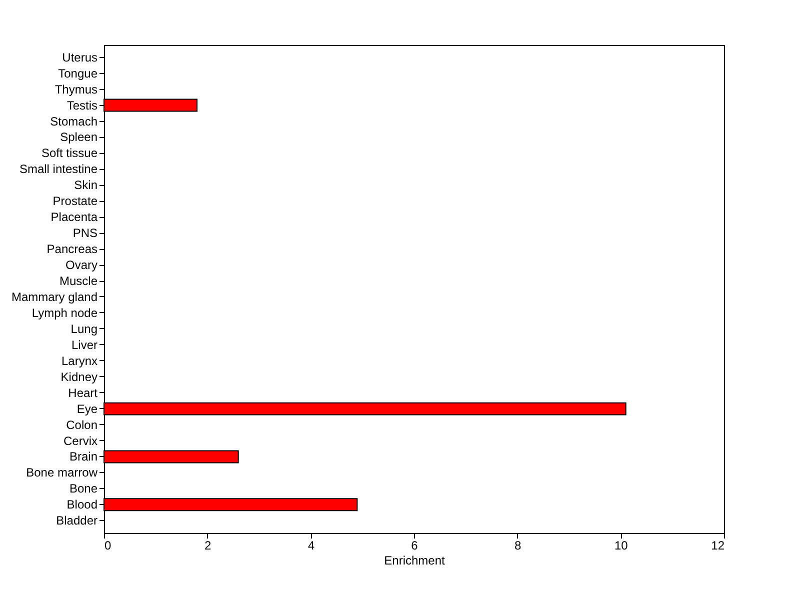  What do you see at coordinates (82, 505) in the screenshot?
I see `y-tick-label: Blood` at bounding box center [82, 505].